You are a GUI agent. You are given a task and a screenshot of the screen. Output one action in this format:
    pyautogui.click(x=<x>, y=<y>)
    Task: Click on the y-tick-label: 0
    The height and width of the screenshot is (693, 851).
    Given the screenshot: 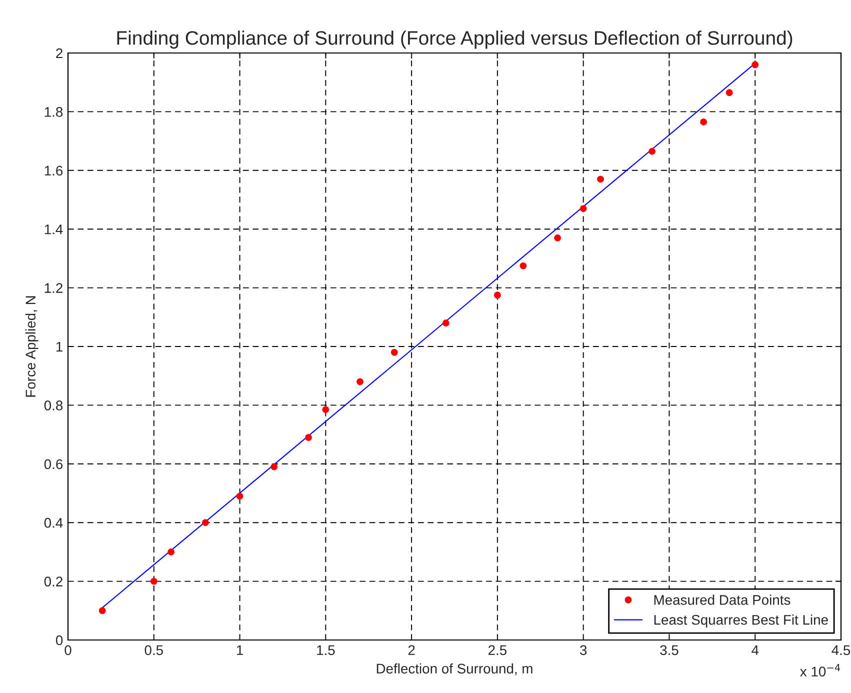 What is the action you would take?
    pyautogui.click(x=59, y=640)
    